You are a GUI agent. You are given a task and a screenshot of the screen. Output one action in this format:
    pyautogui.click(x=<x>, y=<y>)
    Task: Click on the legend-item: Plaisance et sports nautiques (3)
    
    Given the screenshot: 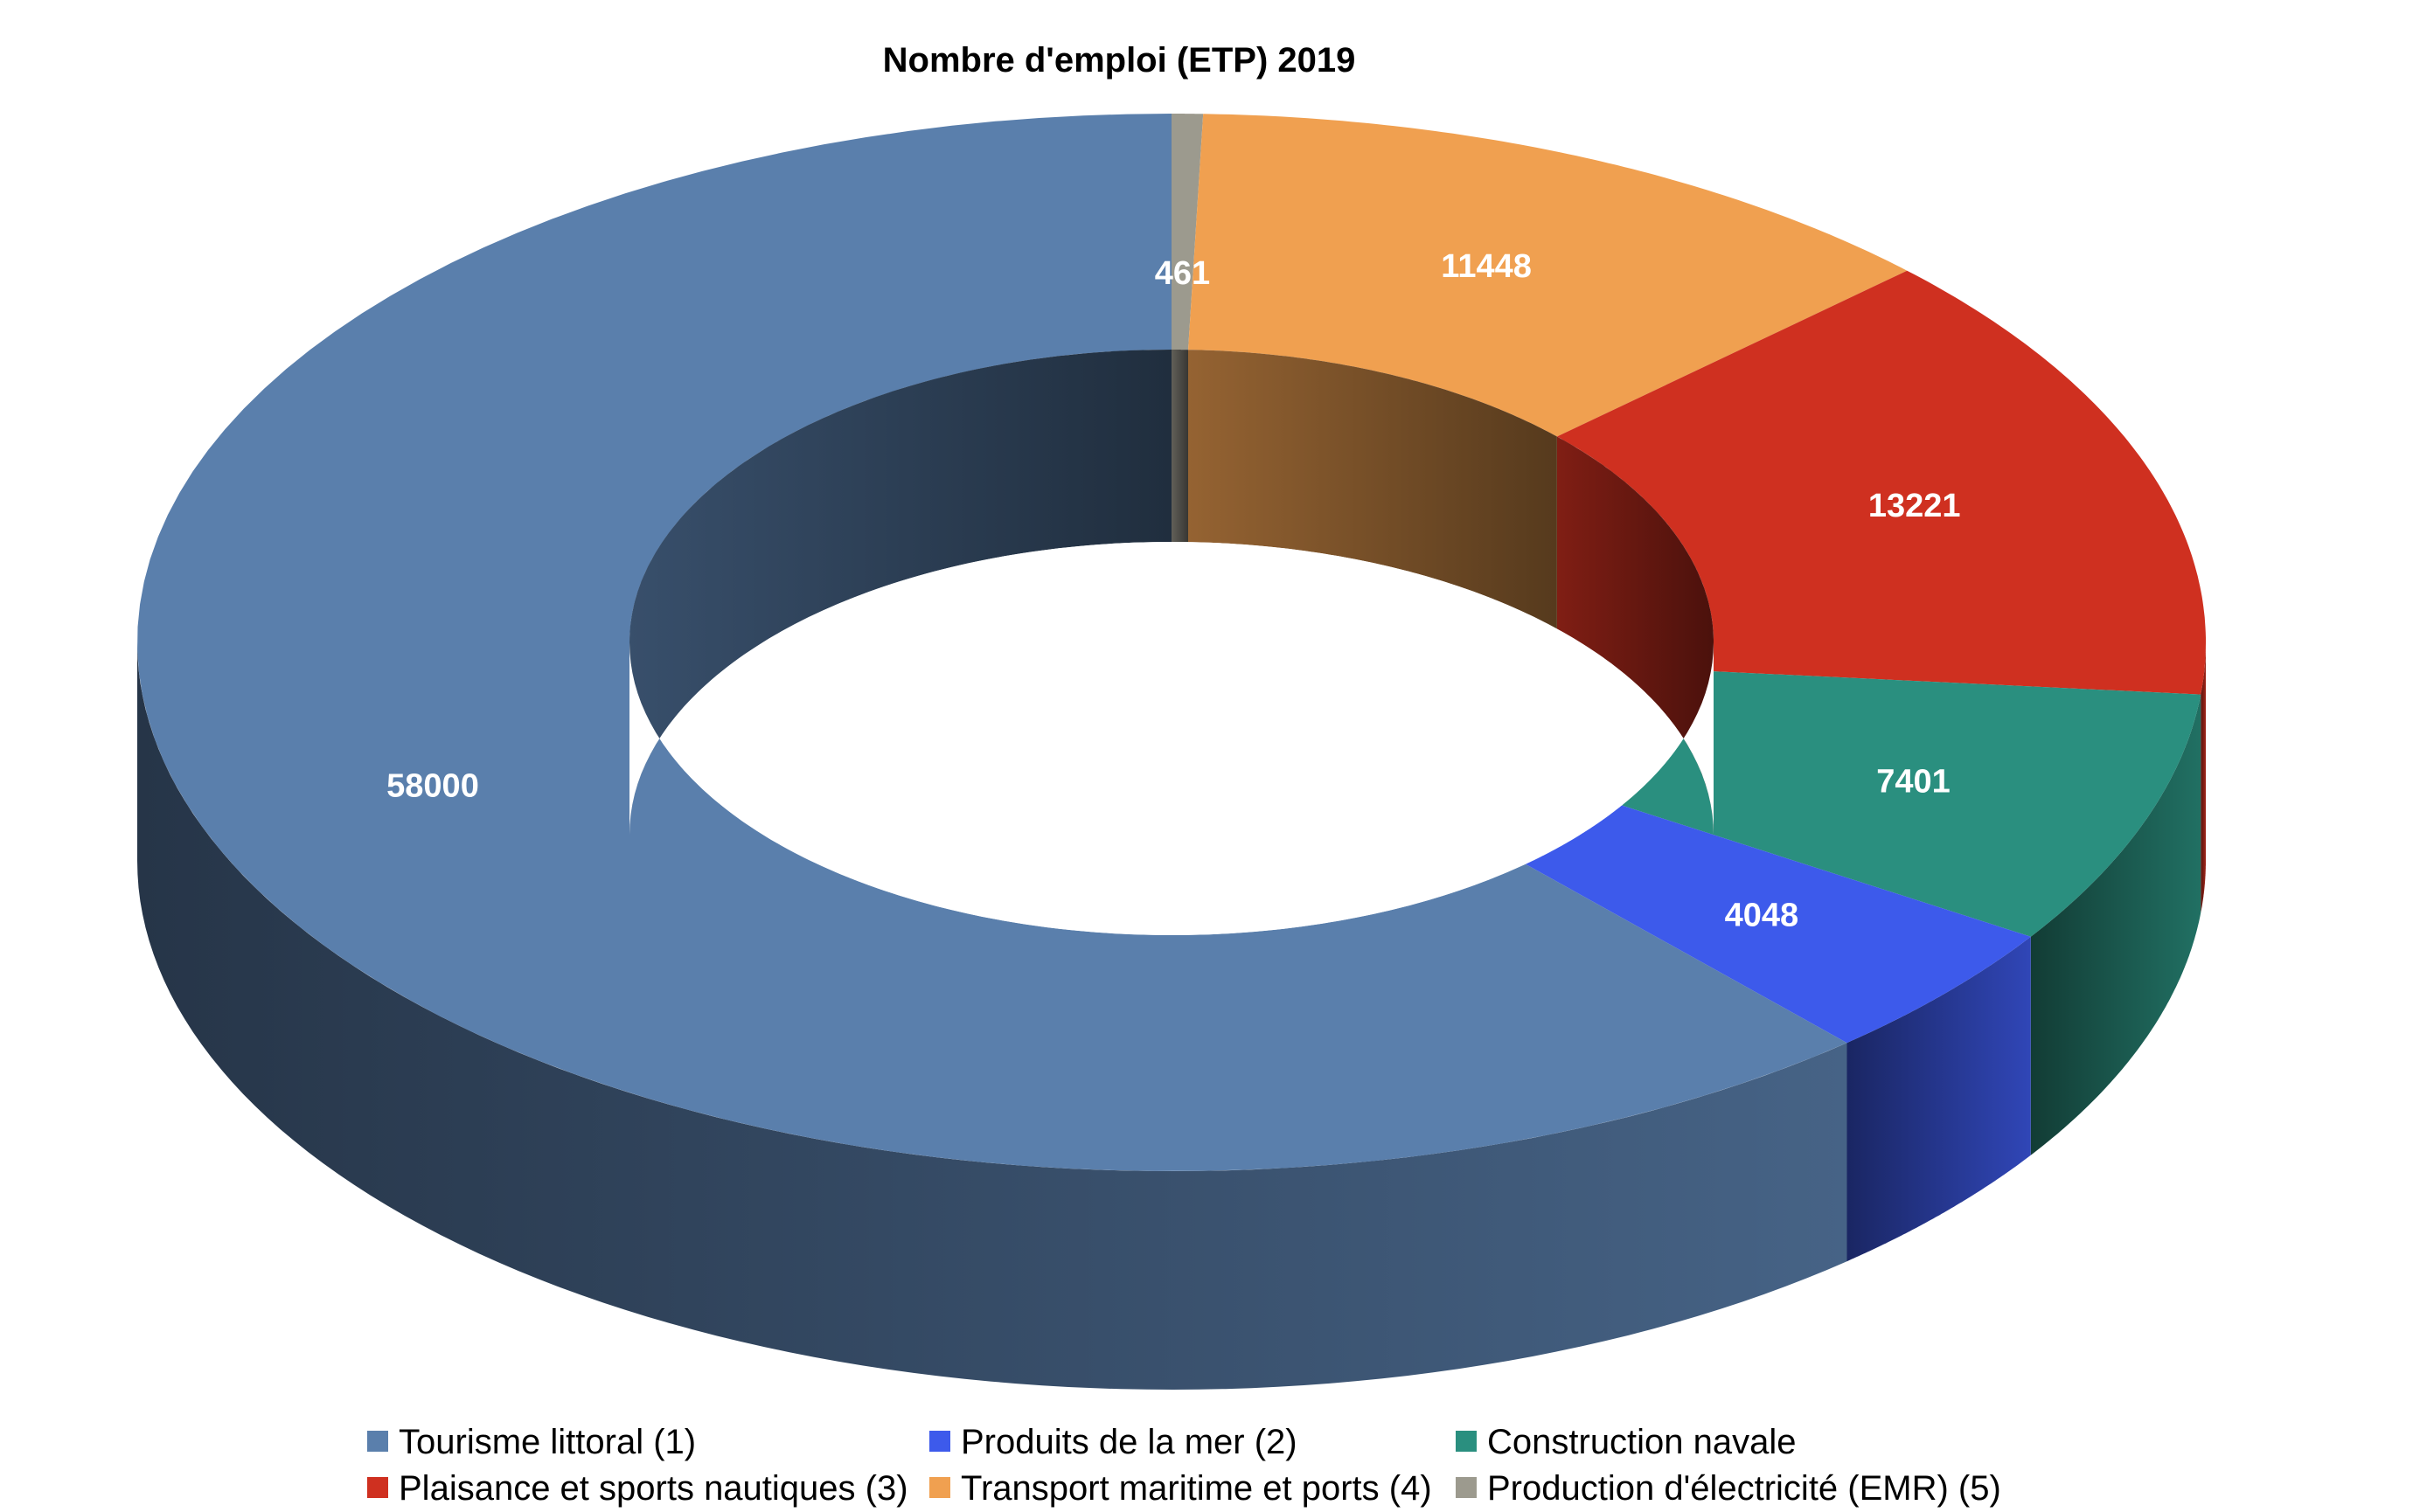 What is the action you would take?
    pyautogui.click(x=637, y=1488)
    